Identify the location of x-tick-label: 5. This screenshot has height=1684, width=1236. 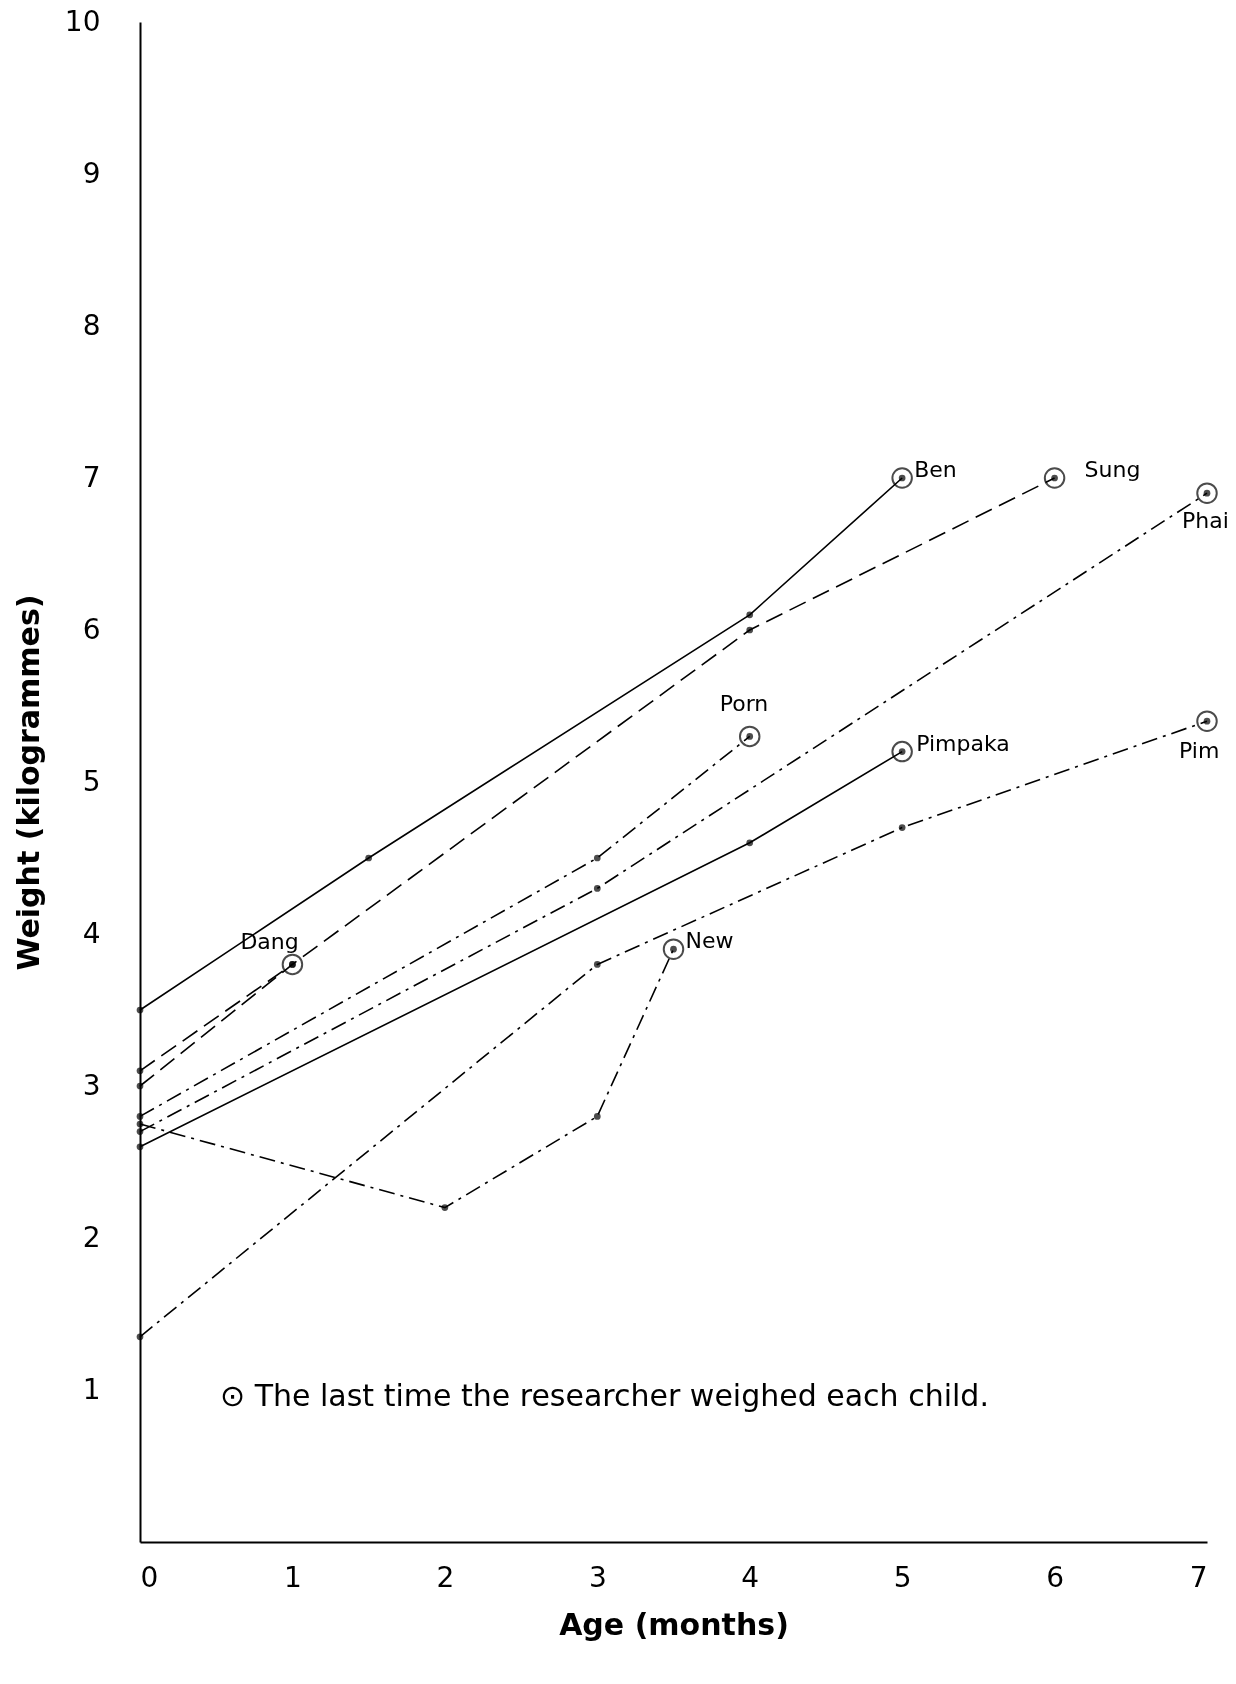
(902, 1577).